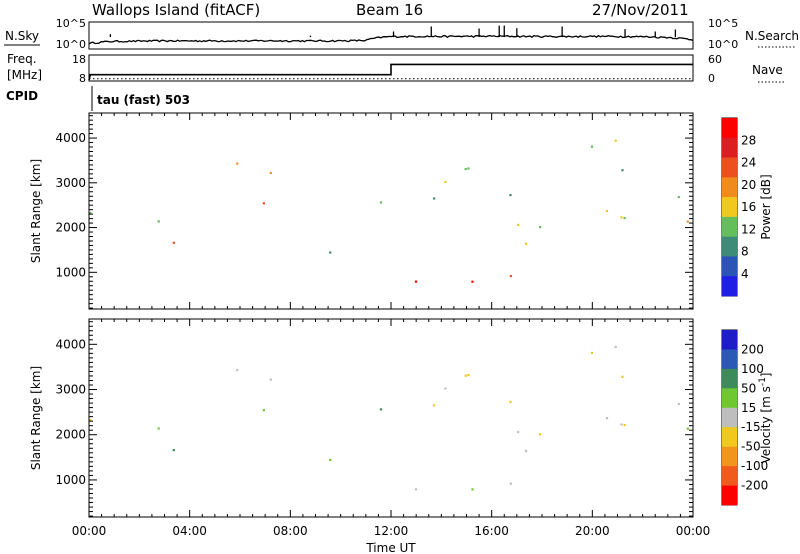 This screenshot has height=554, width=800. I want to click on y-tick-label: 3000, so click(70, 390).